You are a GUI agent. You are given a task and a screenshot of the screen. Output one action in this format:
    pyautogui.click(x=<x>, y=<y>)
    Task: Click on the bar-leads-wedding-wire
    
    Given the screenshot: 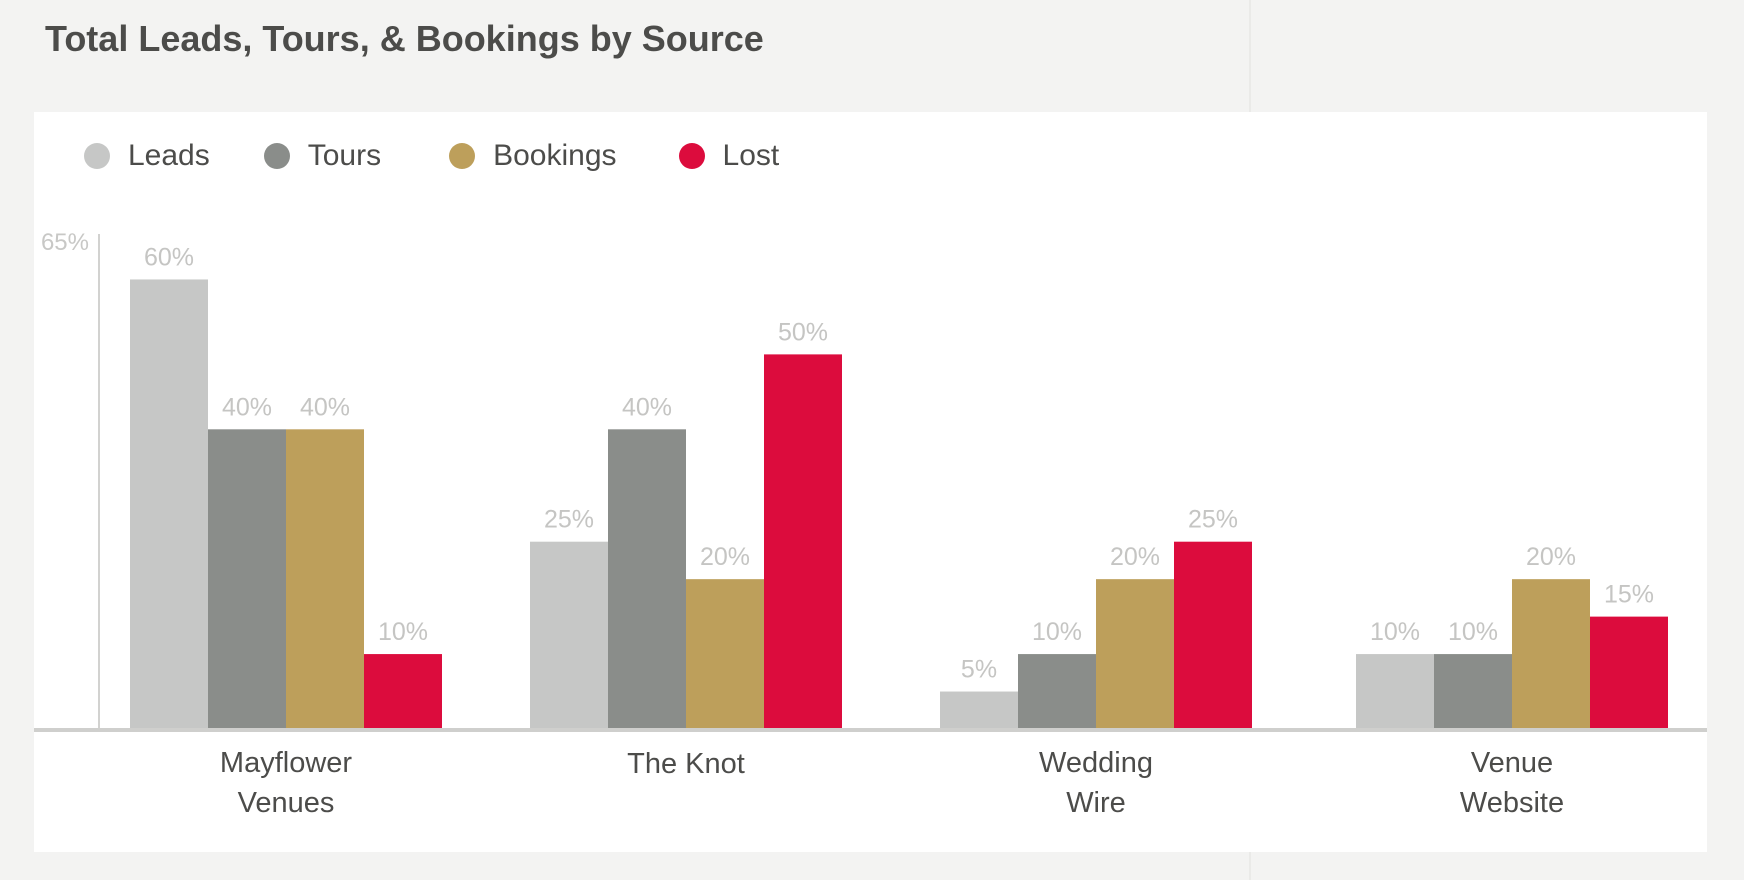 What is the action you would take?
    pyautogui.click(x=979, y=710)
    